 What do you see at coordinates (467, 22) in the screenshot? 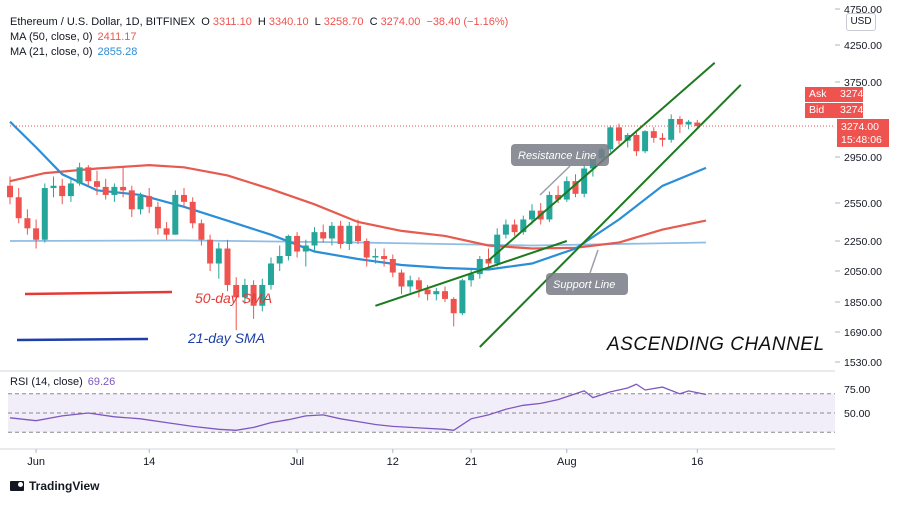
I see `change-value: −38.40 (−1.16%)` at bounding box center [467, 22].